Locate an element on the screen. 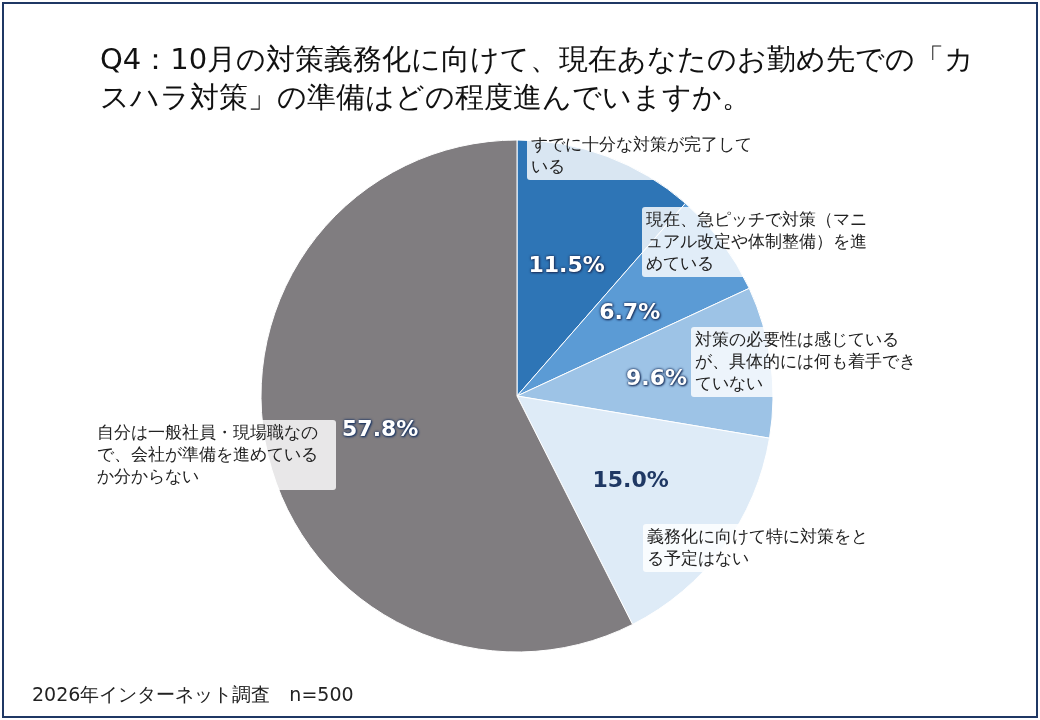 This screenshot has height=720, width=1040. annotation: 2026年インターネット調査 n=500 is located at coordinates (193, 694).